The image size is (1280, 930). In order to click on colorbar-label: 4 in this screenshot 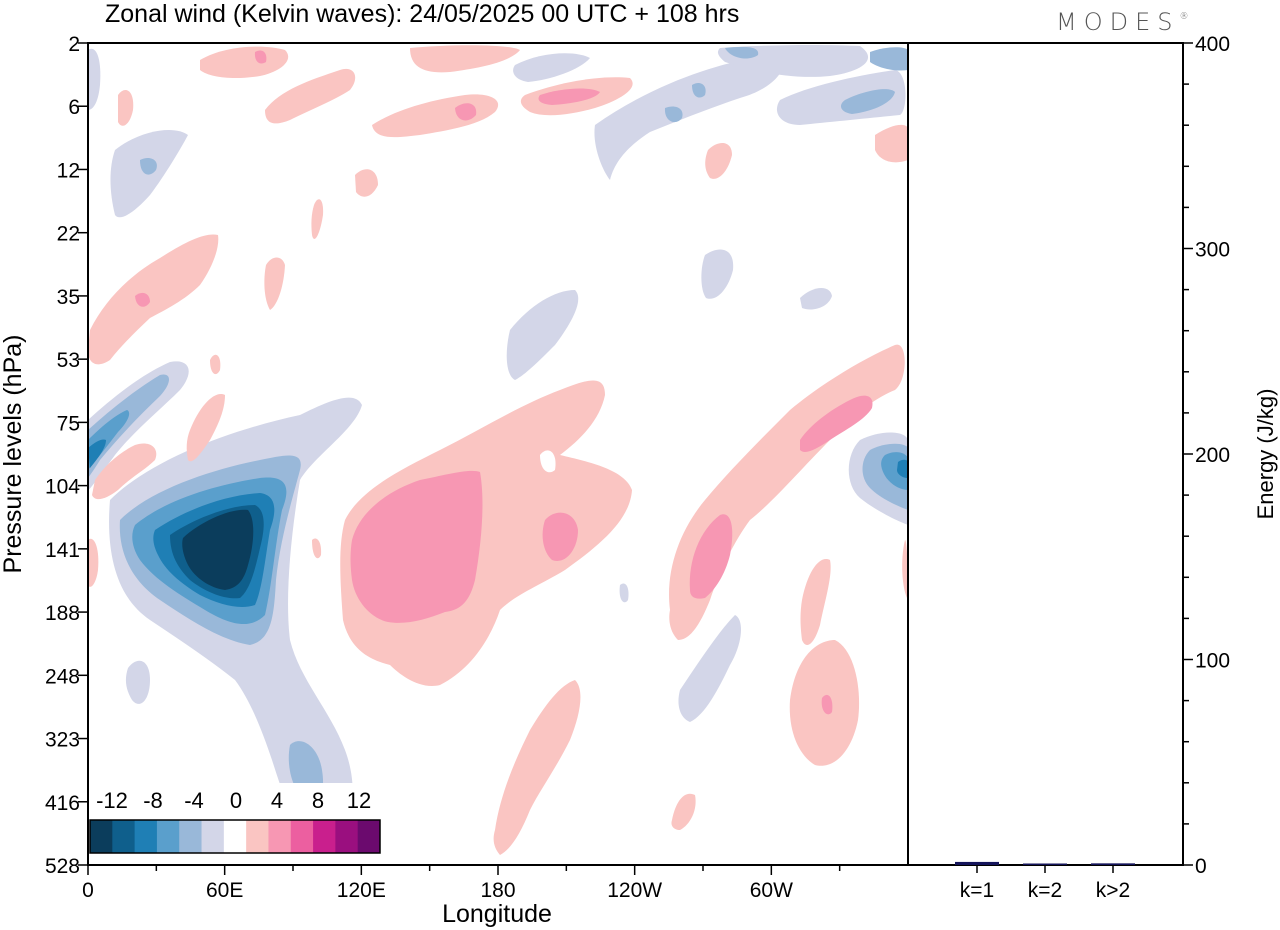, I will do `click(277, 800)`.